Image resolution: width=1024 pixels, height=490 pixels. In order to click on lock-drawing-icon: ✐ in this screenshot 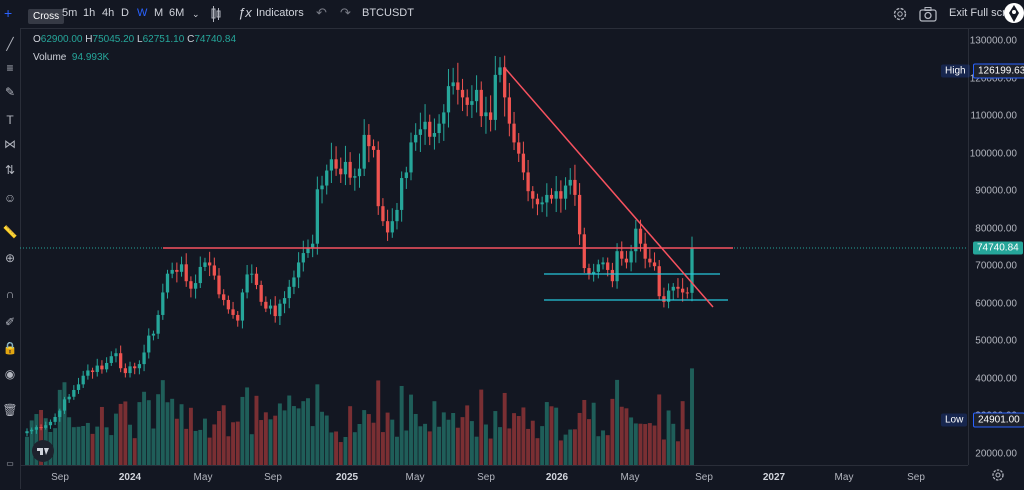, I will do `click(10, 322)`.